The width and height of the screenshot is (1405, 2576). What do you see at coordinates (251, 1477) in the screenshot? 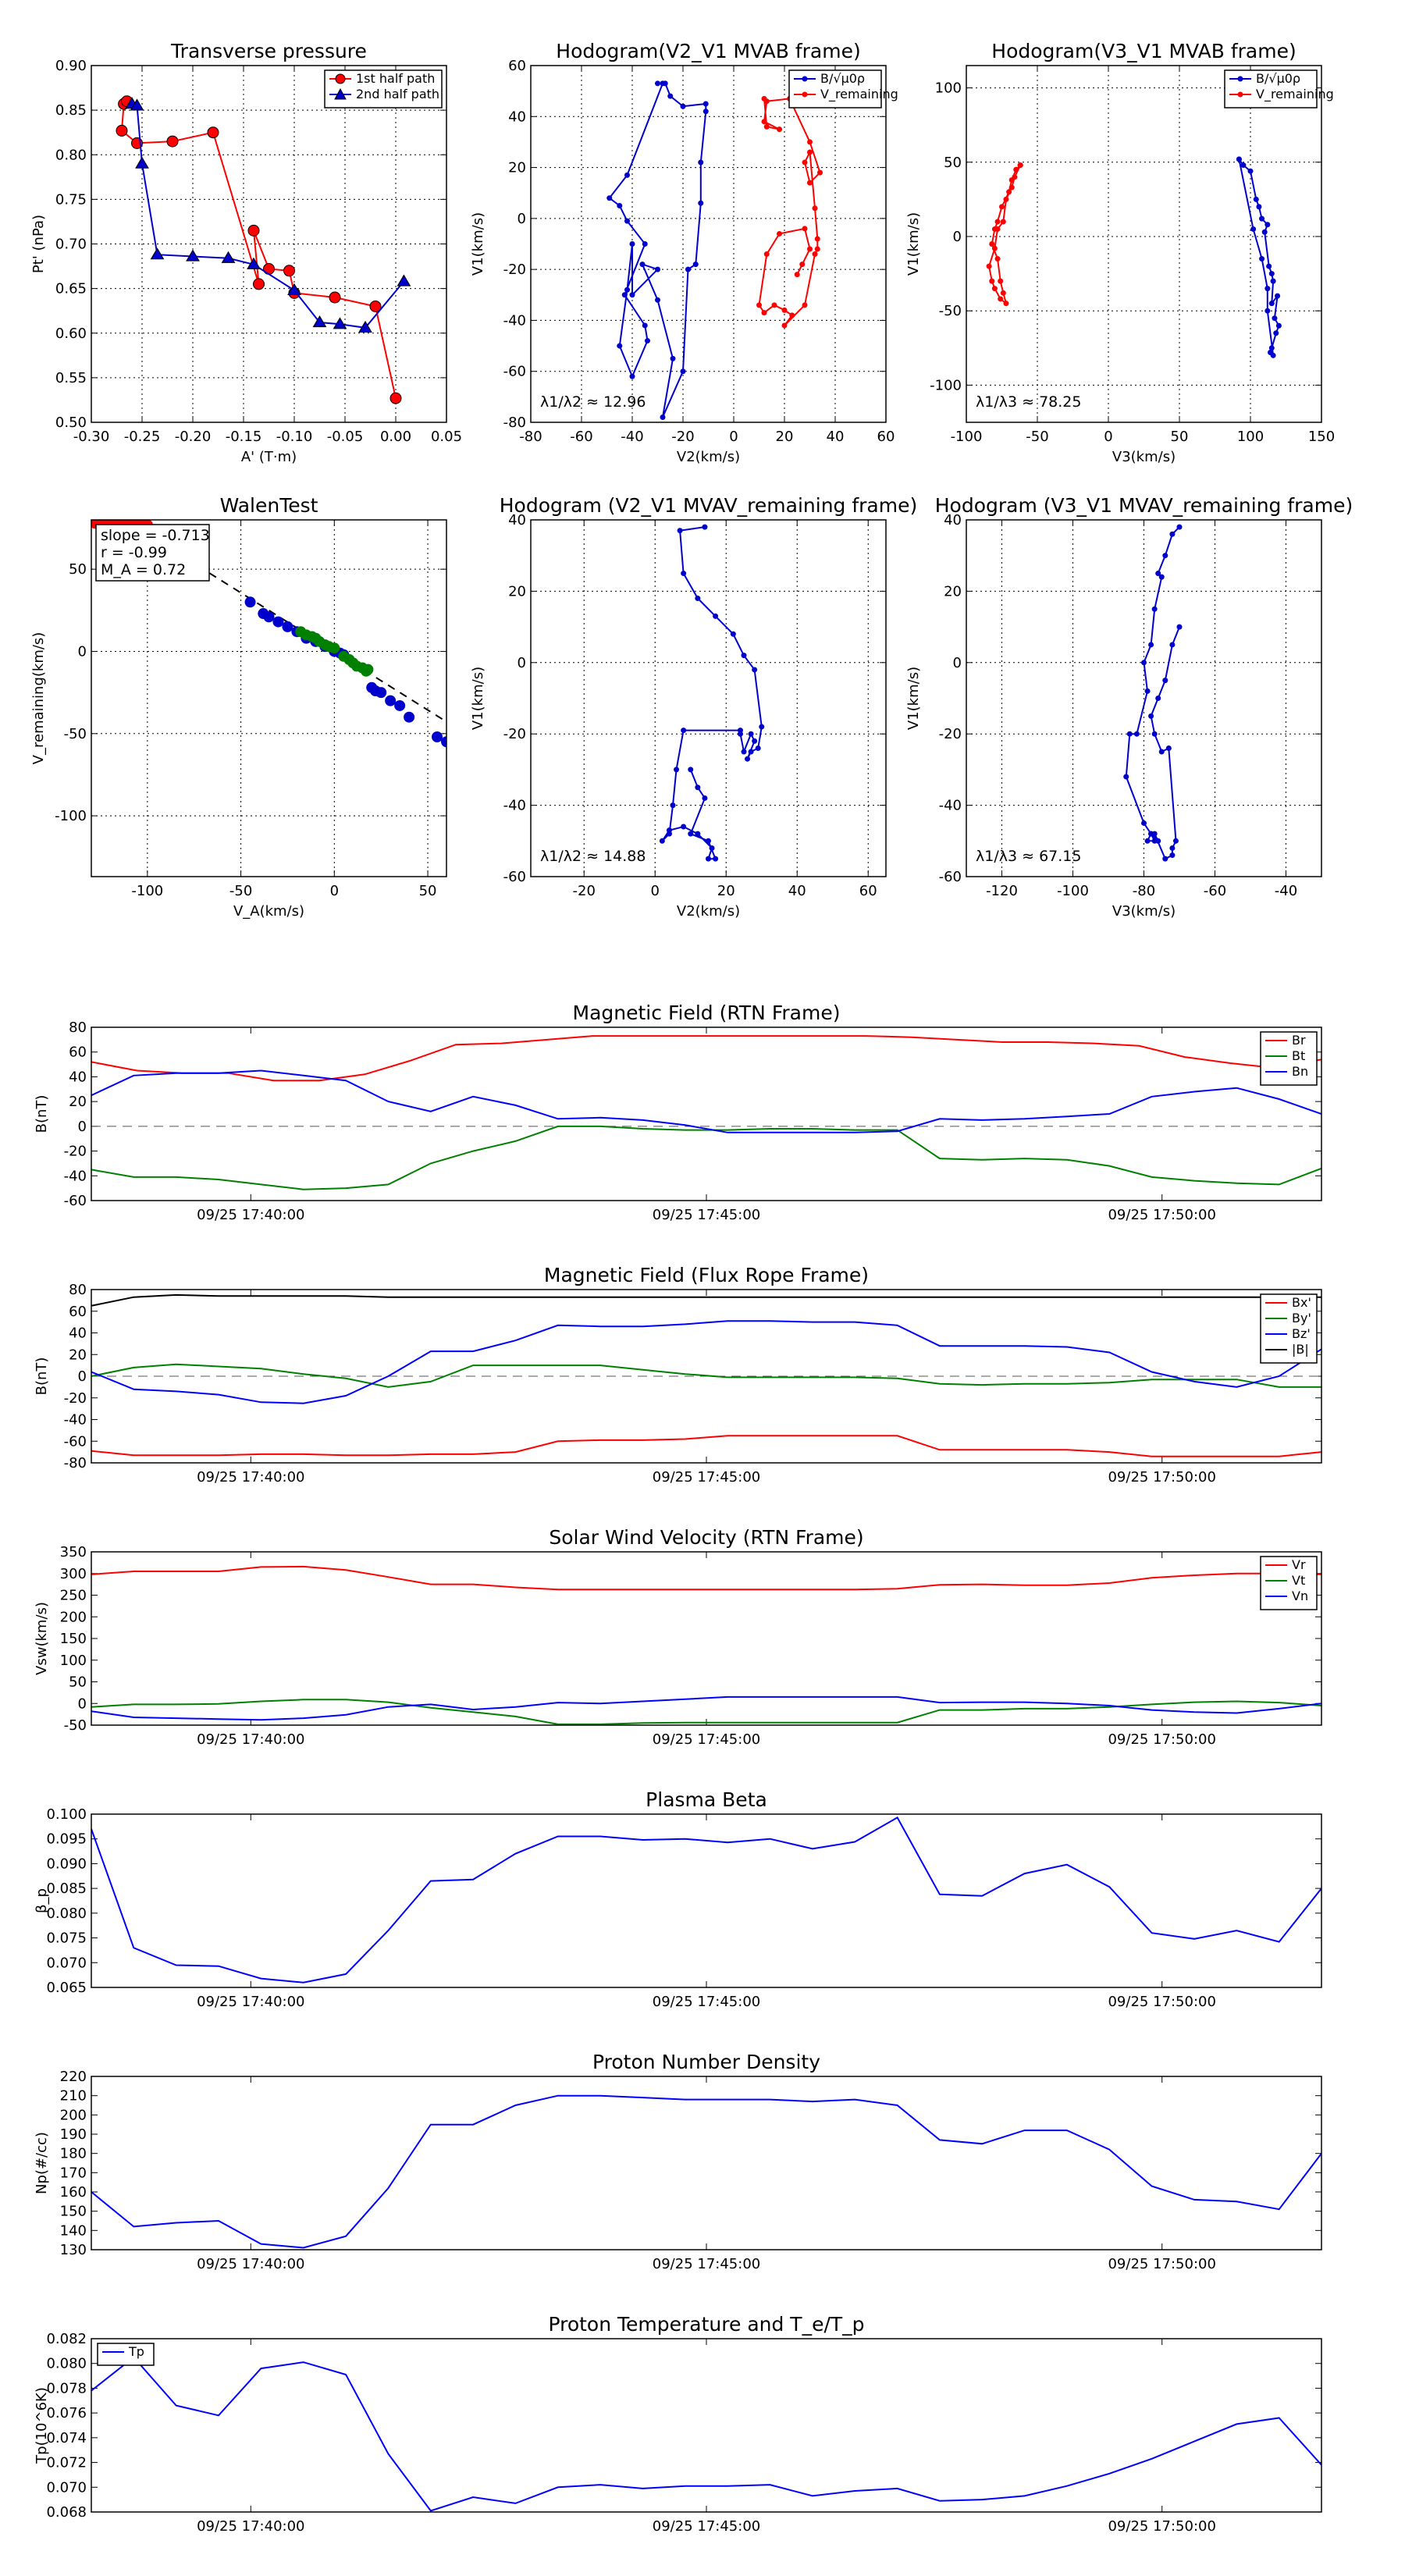
I see `x-tick-label: 09/25 17:40:00` at bounding box center [251, 1477].